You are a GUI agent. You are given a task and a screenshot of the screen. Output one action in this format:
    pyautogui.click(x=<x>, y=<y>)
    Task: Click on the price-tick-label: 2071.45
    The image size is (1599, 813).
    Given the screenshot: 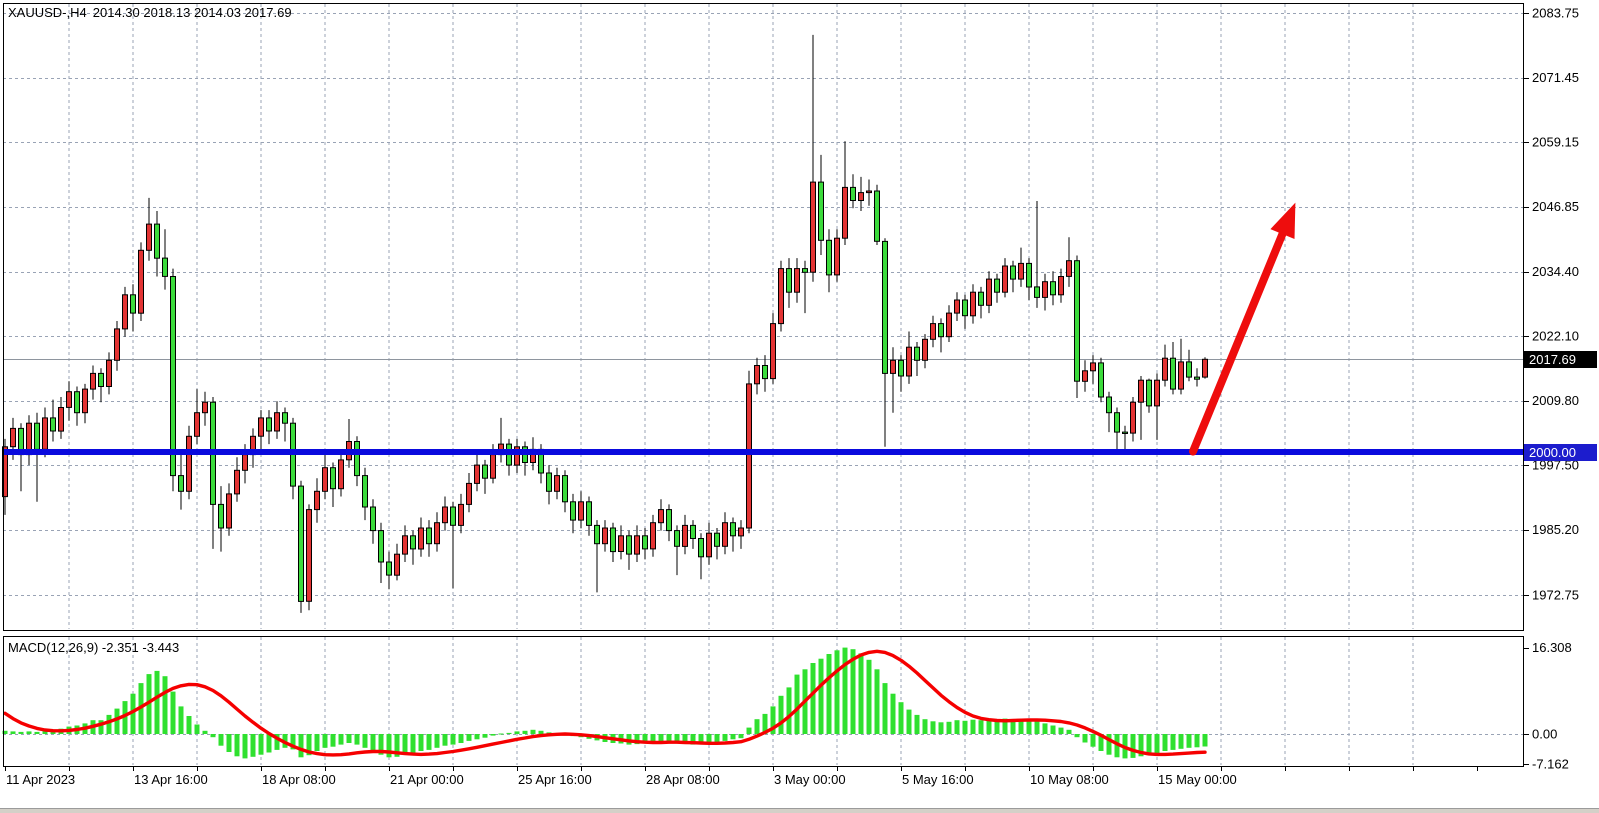 What is the action you would take?
    pyautogui.click(x=1555, y=77)
    